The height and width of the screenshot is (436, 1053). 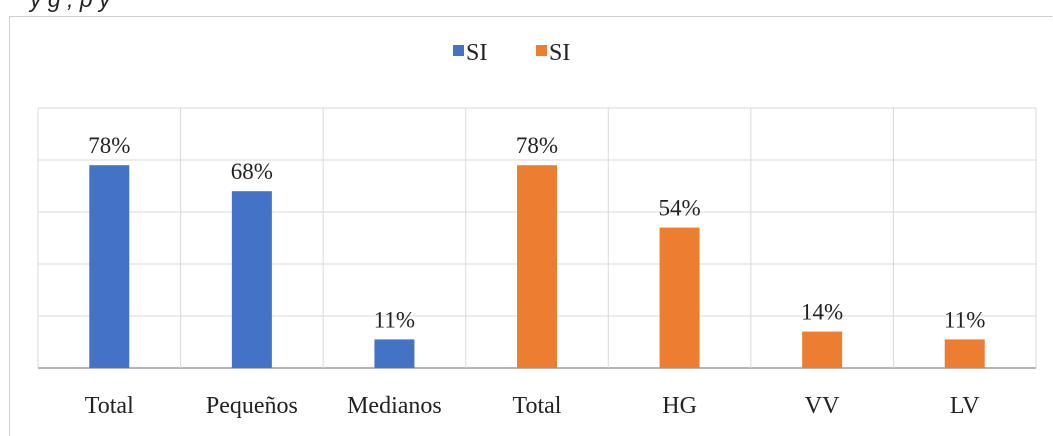 What do you see at coordinates (511, 53) in the screenshot?
I see `chart-legend: SI SI` at bounding box center [511, 53].